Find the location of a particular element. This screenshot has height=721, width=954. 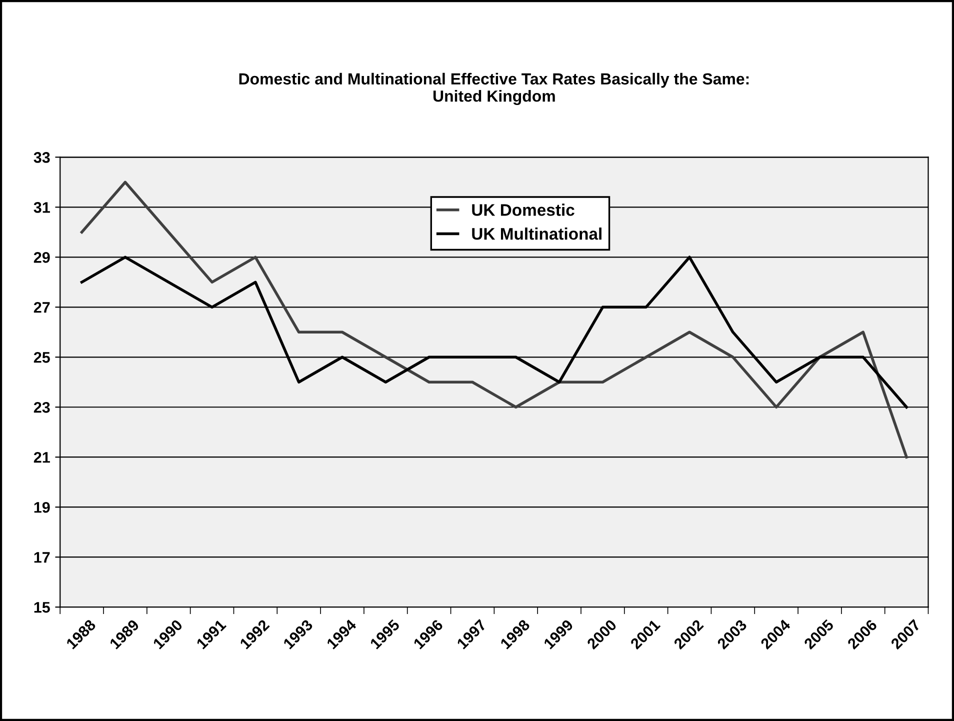

y-tick-label: 19 is located at coordinates (42, 507).